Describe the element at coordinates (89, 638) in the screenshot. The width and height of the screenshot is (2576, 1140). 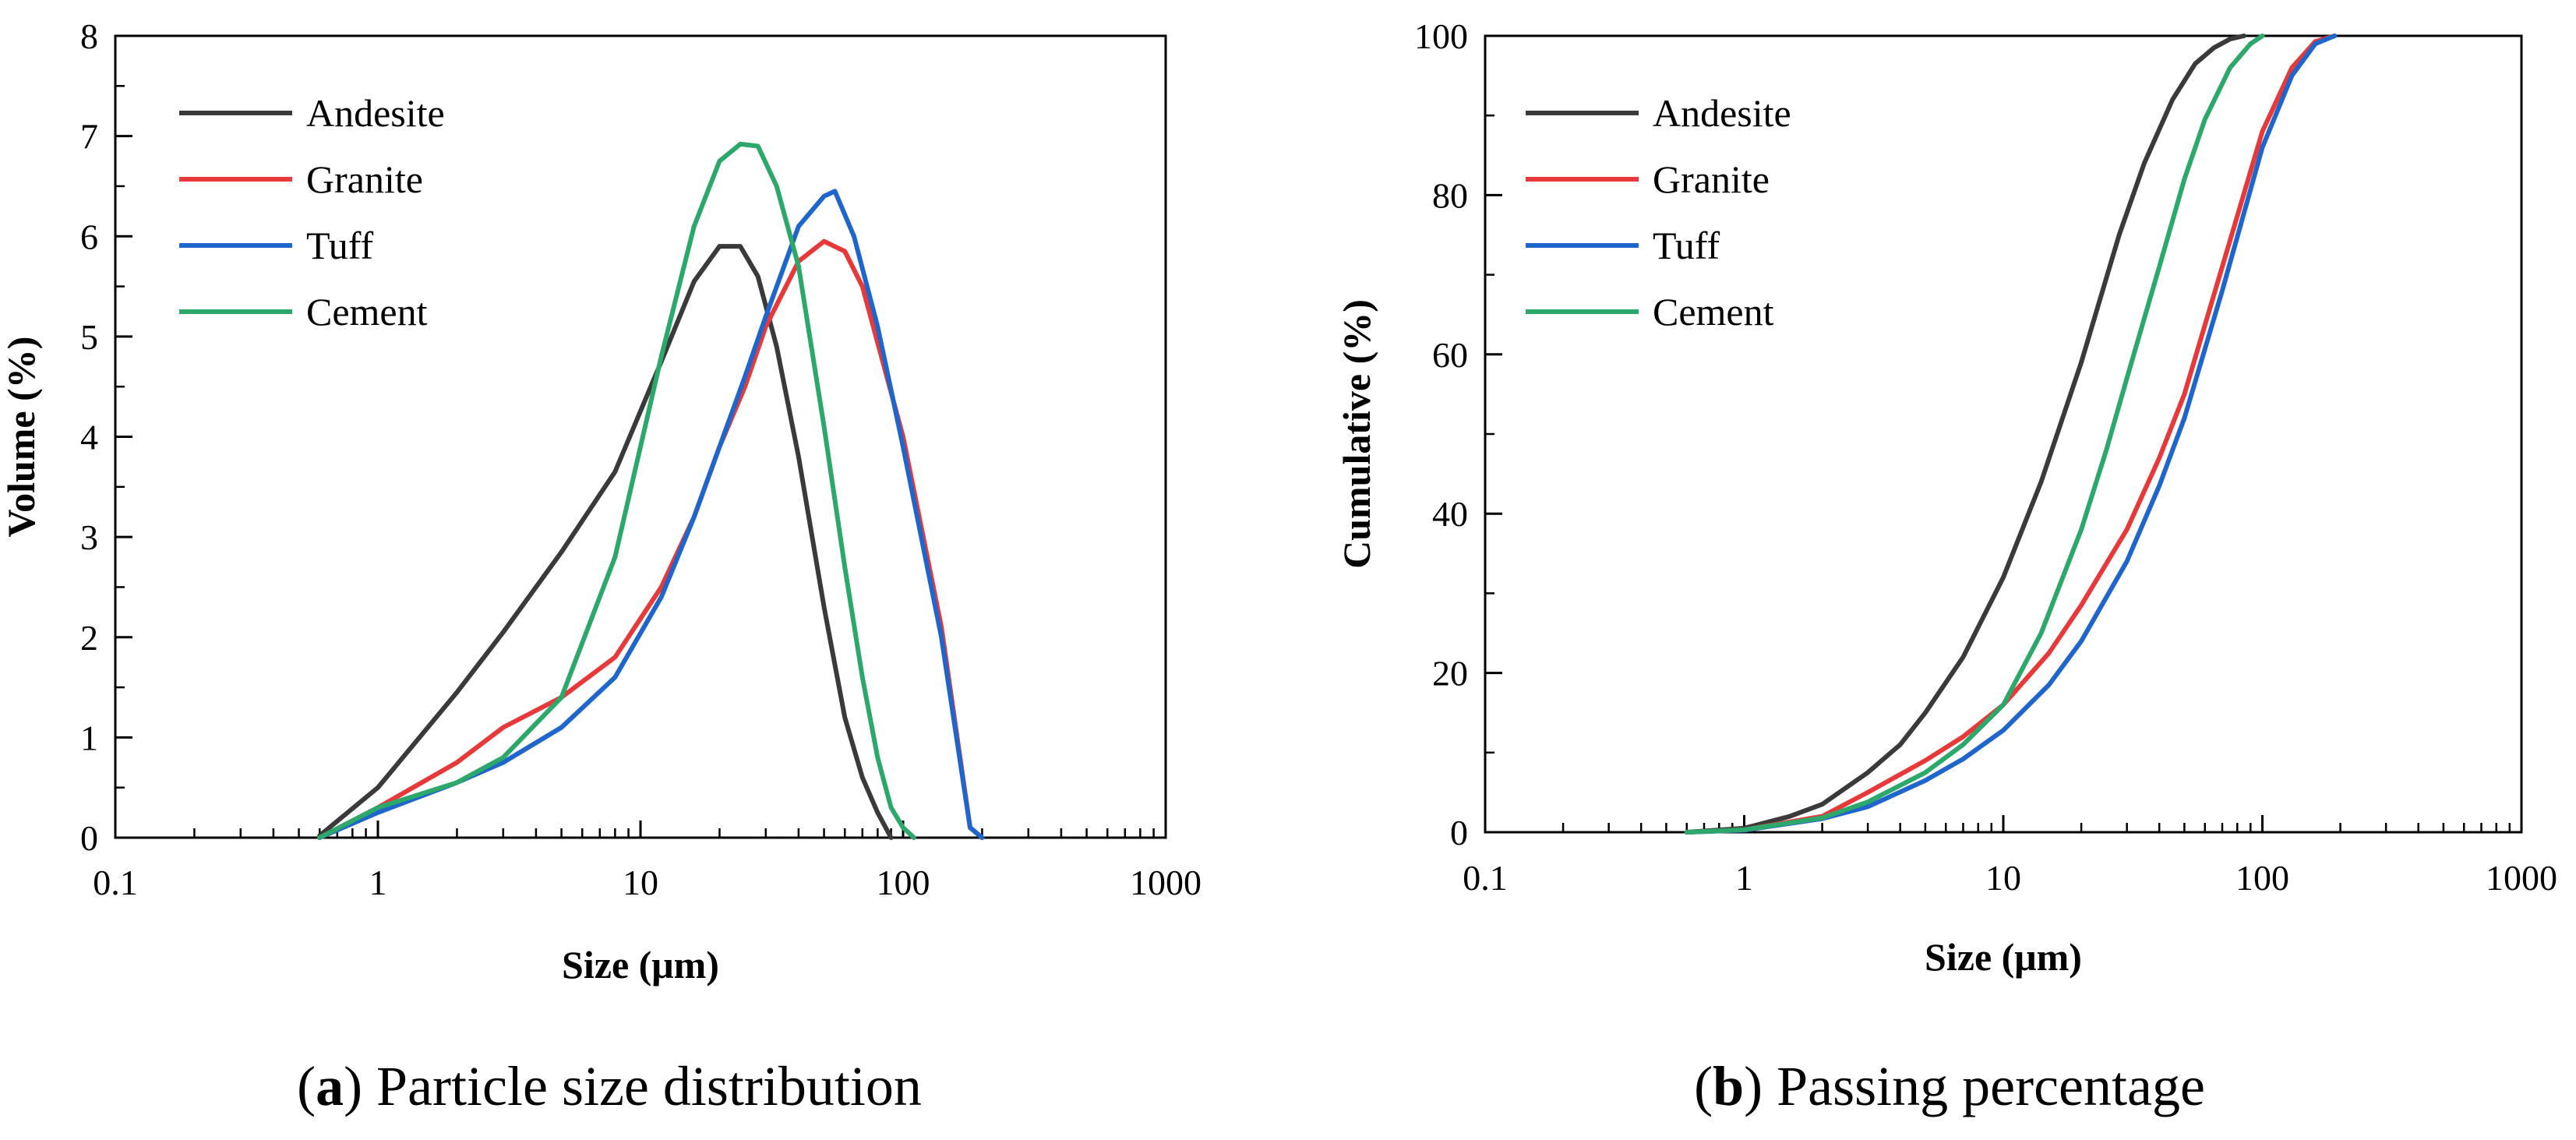
I see `y-tick-label: 2` at that location.